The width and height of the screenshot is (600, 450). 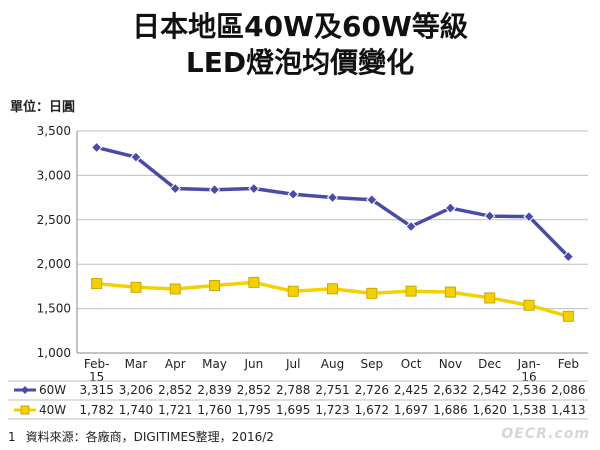 I want to click on y-tick-label: 1,500, so click(x=54, y=309).